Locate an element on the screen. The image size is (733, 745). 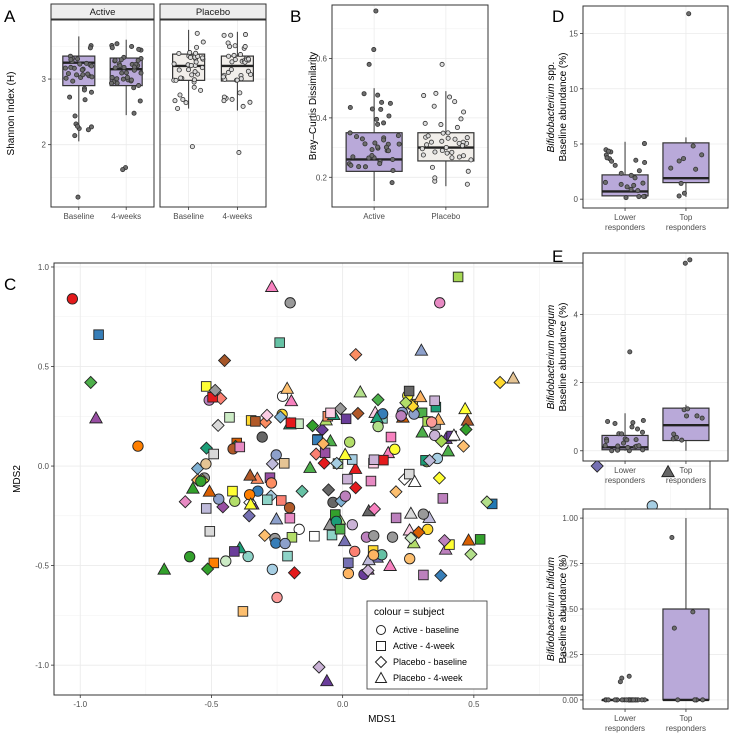
panel-c-y-tick-label: 1.0 is located at coordinates (44, 267).